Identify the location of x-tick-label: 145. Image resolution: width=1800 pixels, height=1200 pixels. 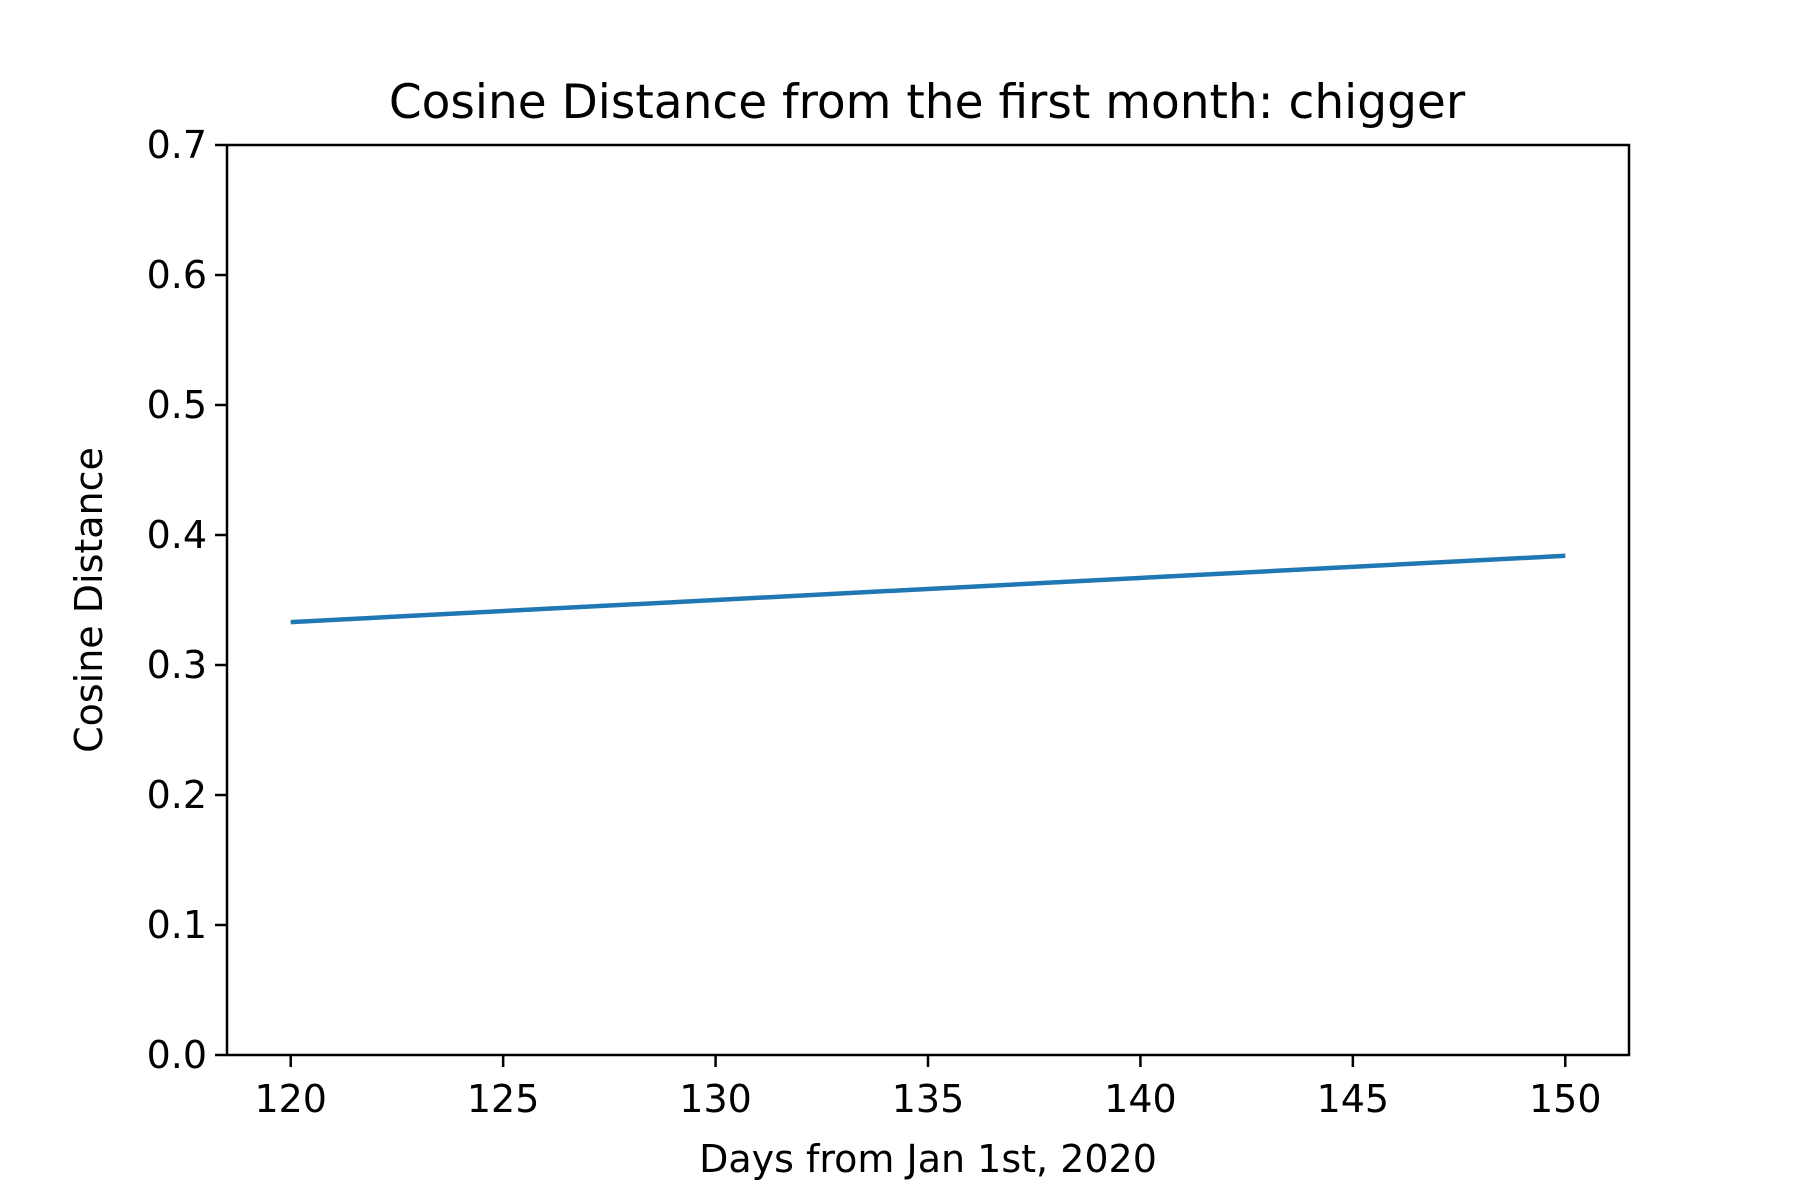
(1353, 1099).